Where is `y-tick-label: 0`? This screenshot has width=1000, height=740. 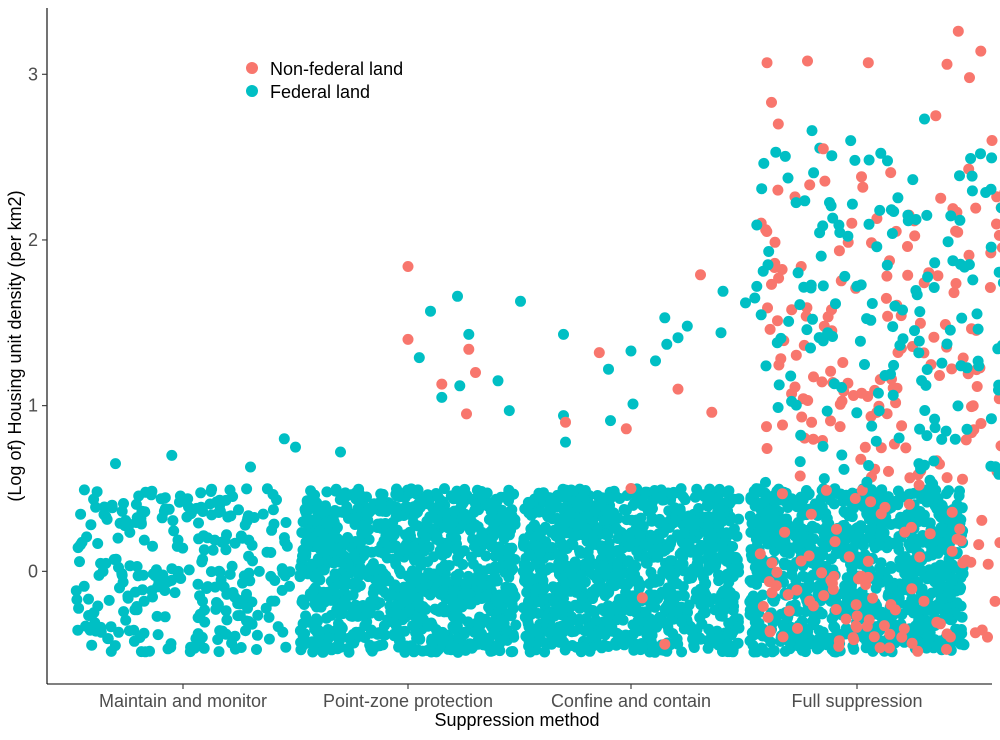
y-tick-label: 0 is located at coordinates (33, 571).